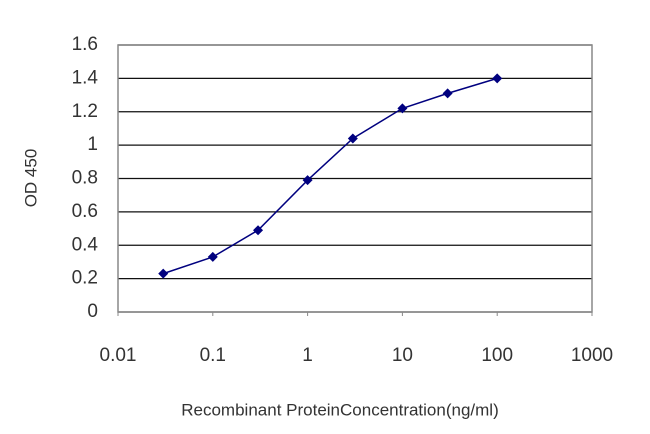 This screenshot has height=434, width=650. What do you see at coordinates (213, 355) in the screenshot?
I see `x-tick-label: 0.1` at bounding box center [213, 355].